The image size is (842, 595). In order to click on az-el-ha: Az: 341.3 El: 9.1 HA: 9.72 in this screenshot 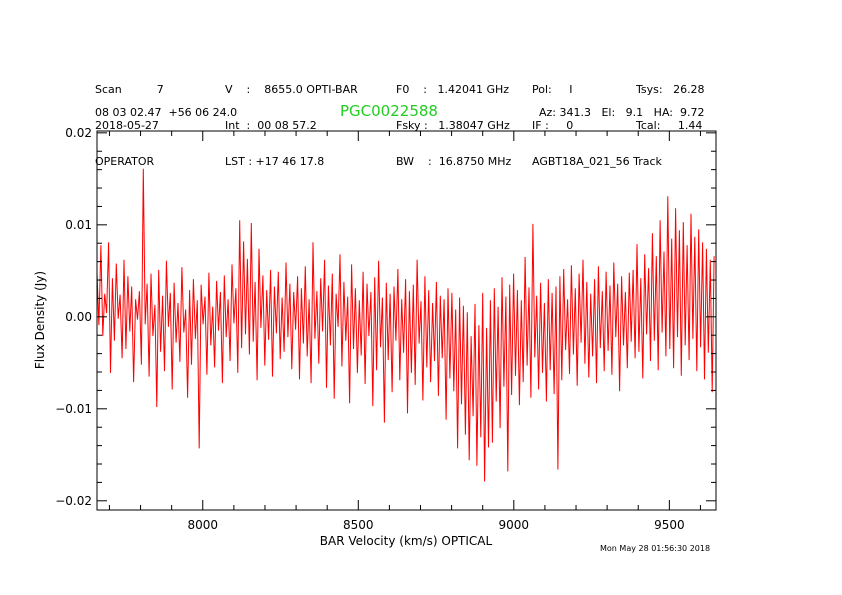, I will do `click(622, 112)`.